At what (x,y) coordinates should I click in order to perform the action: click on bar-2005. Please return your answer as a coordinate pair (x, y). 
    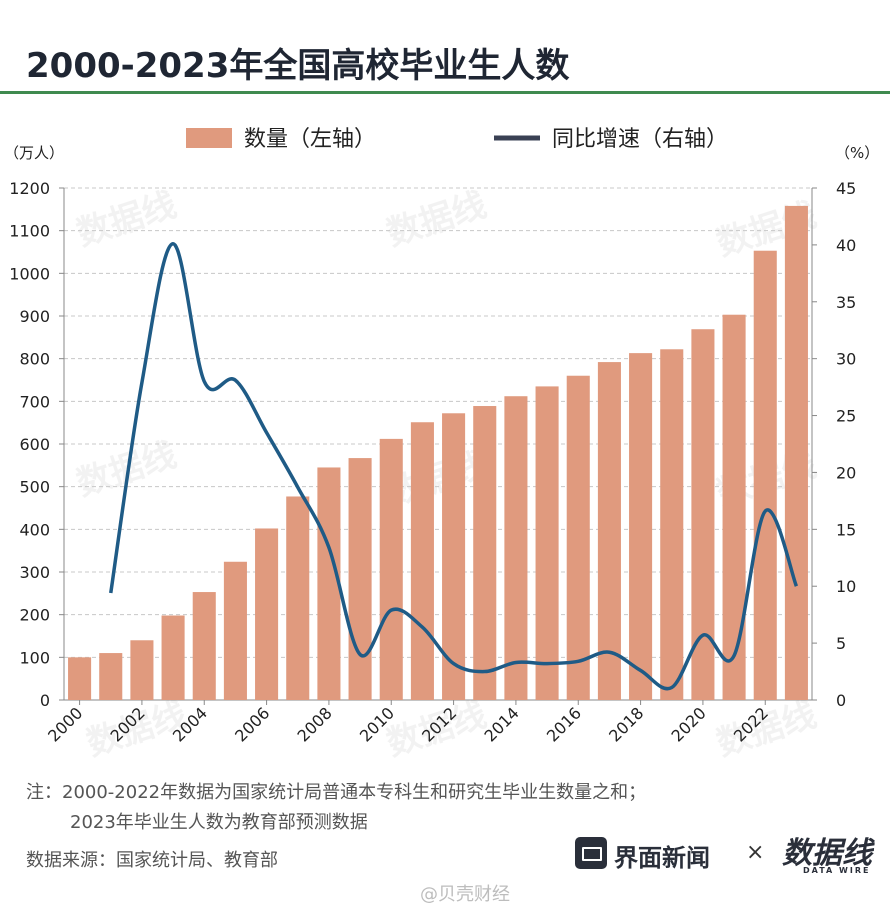
    Looking at the image, I should click on (235, 630).